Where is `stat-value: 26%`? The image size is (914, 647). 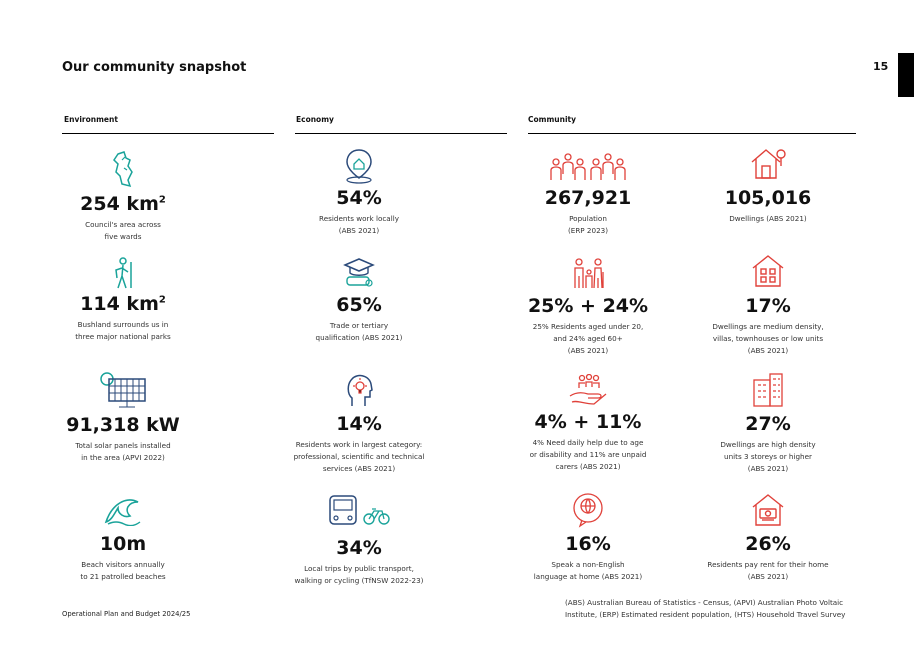
stat-value: 26% is located at coordinates (768, 544).